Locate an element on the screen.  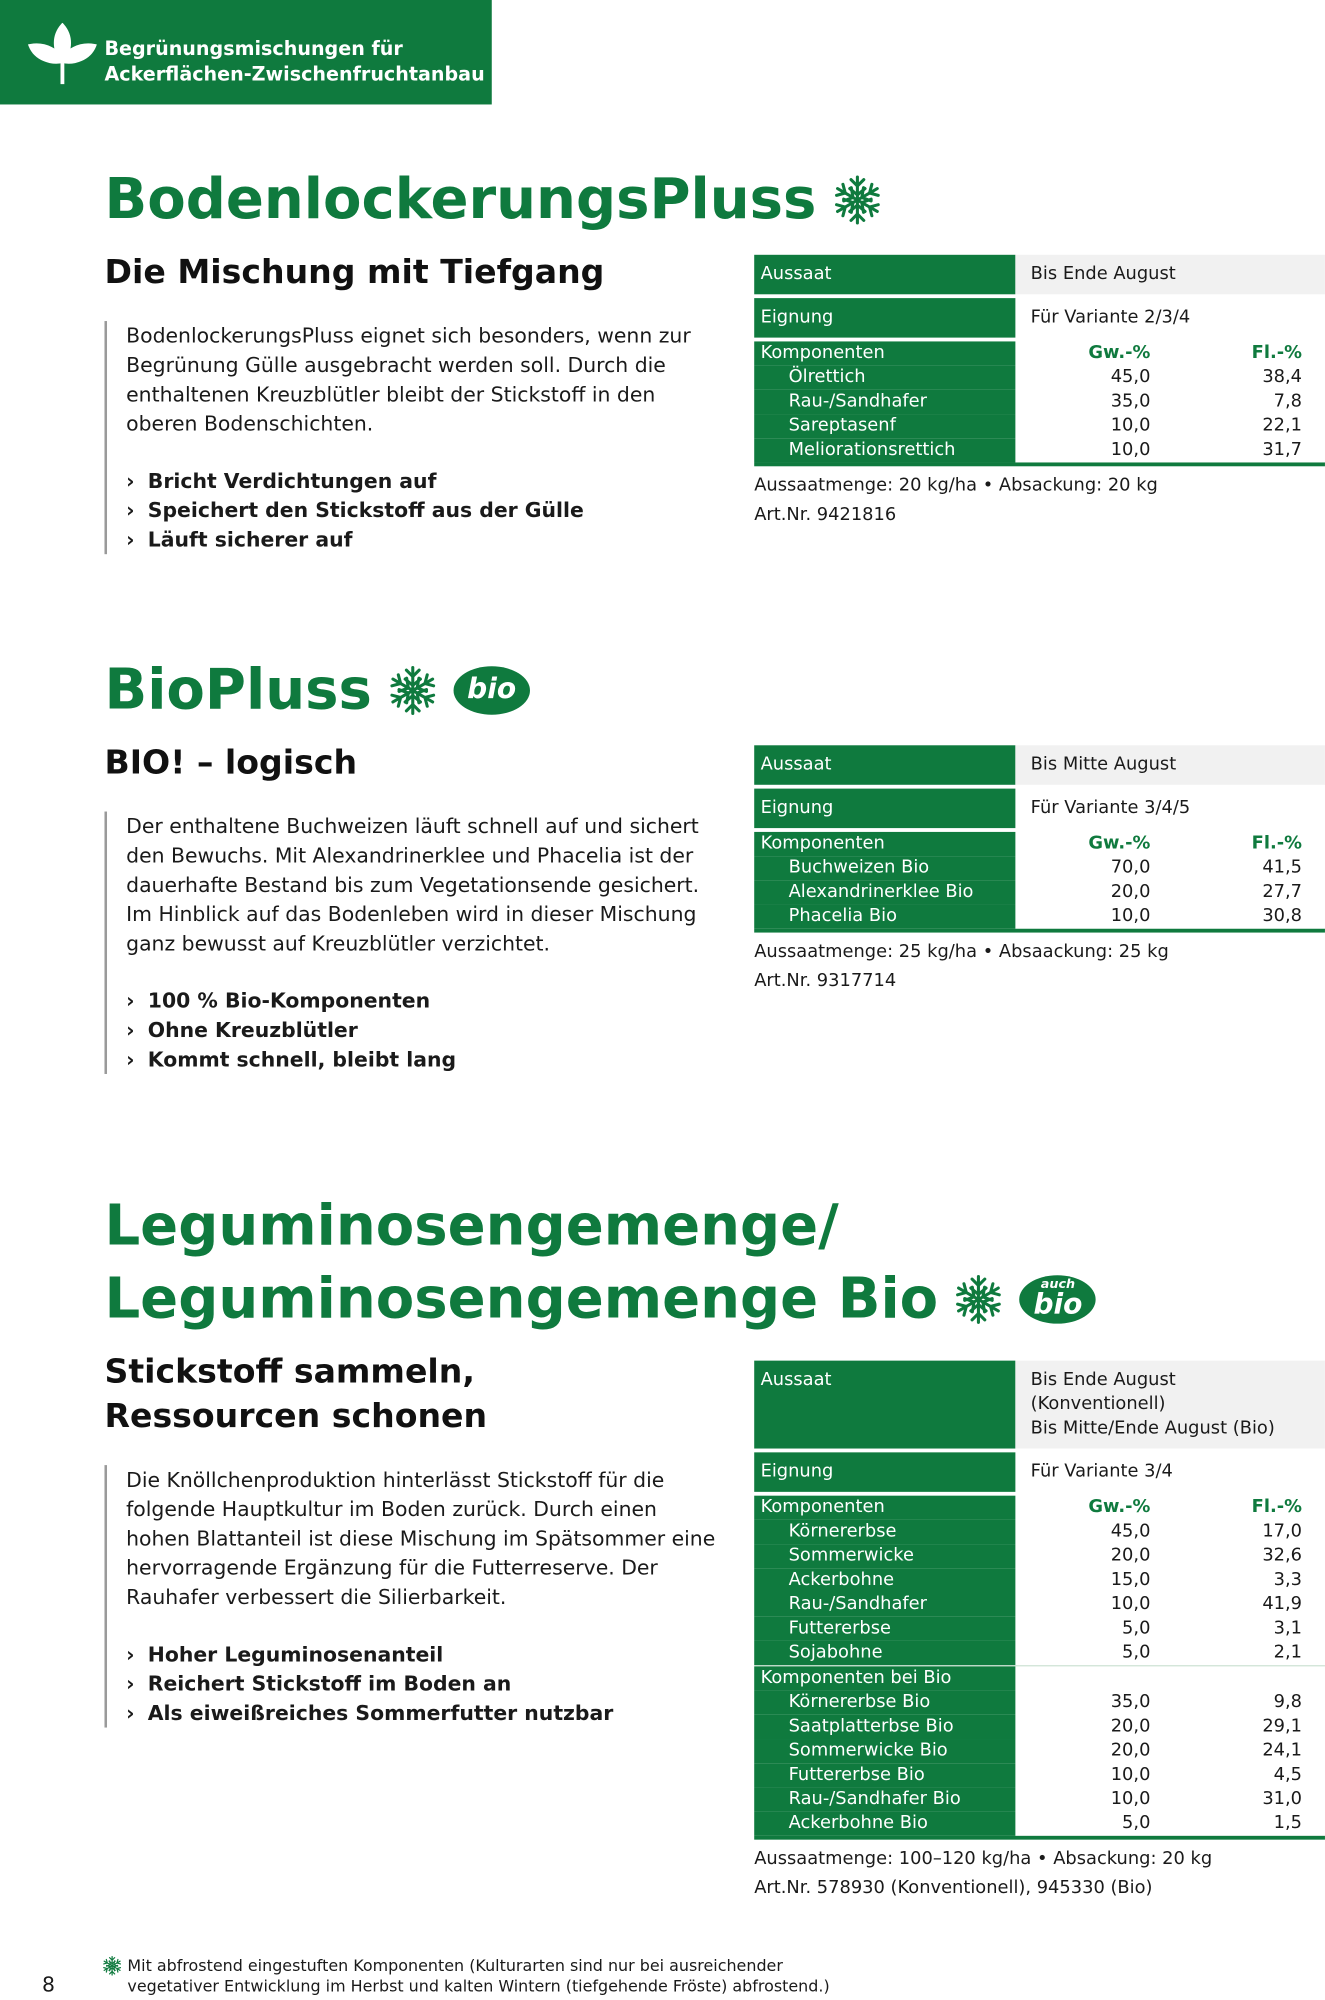
component-name: Sojabohne is located at coordinates (885, 1653).